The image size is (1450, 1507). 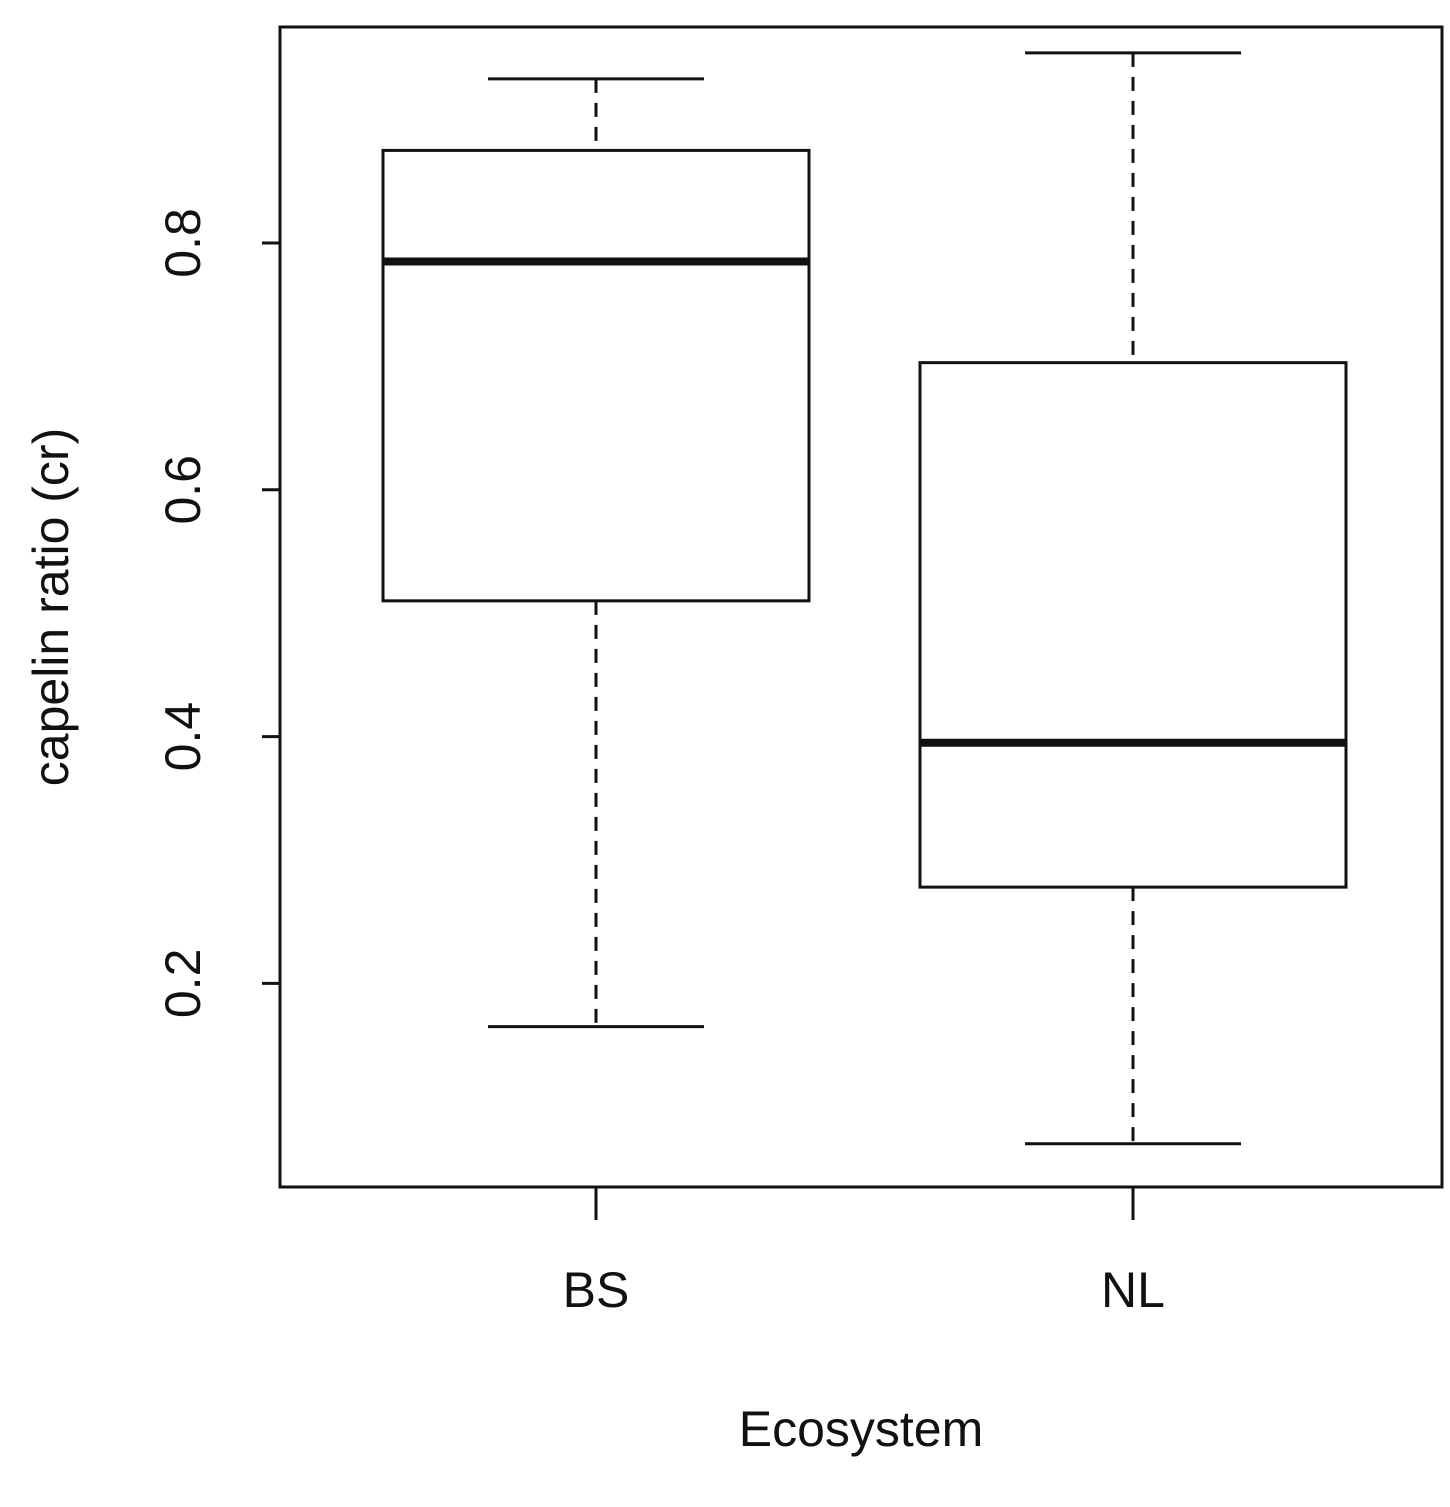 What do you see at coordinates (861, 1429) in the screenshot?
I see `x-axis-label: Ecosystem` at bounding box center [861, 1429].